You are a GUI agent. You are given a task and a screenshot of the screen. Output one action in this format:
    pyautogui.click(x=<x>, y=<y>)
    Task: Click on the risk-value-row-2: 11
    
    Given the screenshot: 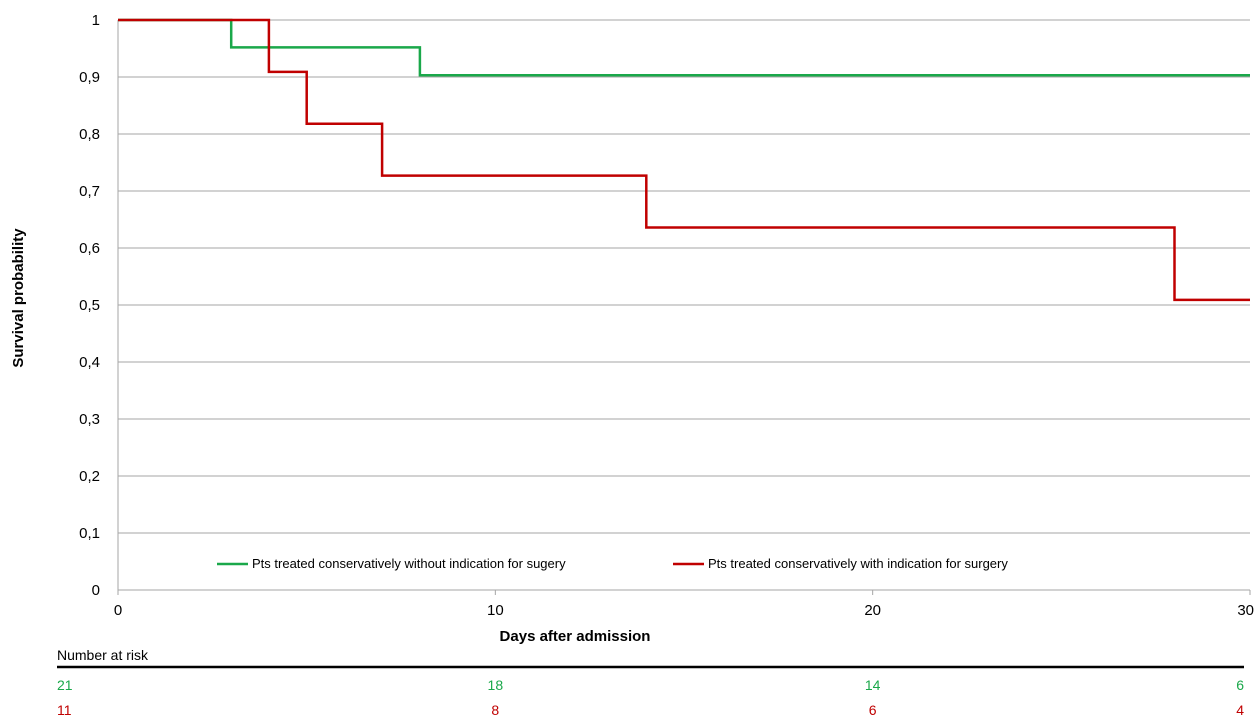 What is the action you would take?
    pyautogui.click(x=64, y=710)
    